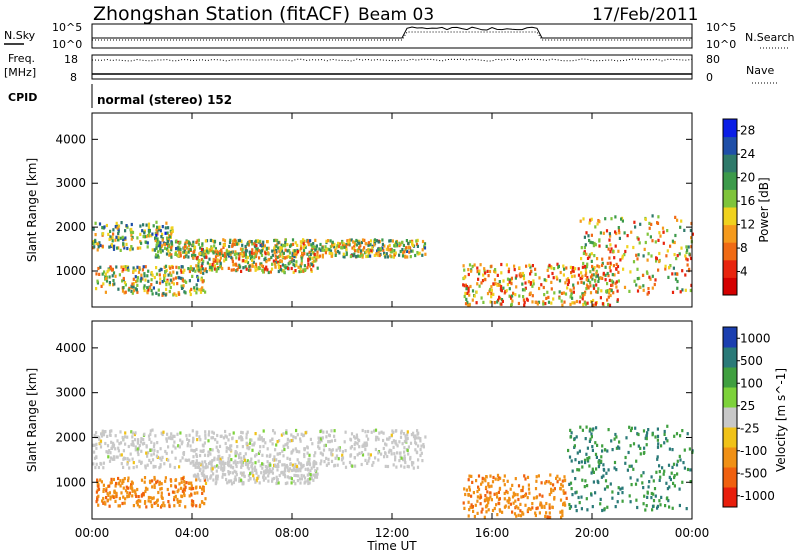 Image resolution: width=800 pixels, height=554 pixels. Describe the element at coordinates (692, 533) in the screenshot. I see `xtick-label: 00:00` at that location.